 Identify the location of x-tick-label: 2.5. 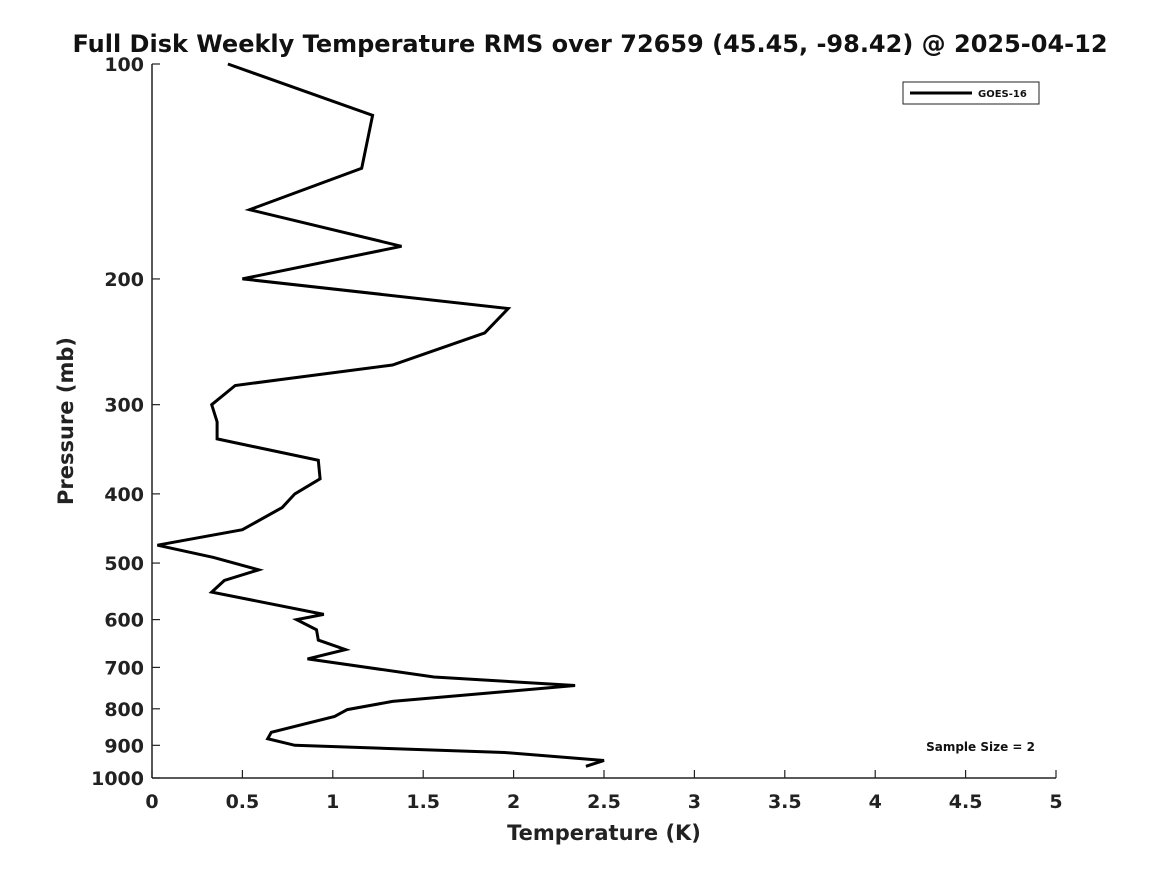
(604, 802).